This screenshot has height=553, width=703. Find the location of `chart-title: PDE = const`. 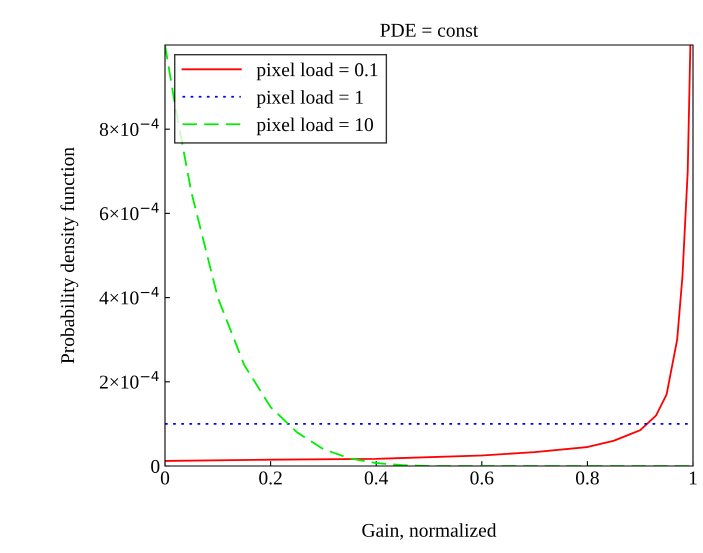

chart-title: PDE = const is located at coordinates (429, 30).